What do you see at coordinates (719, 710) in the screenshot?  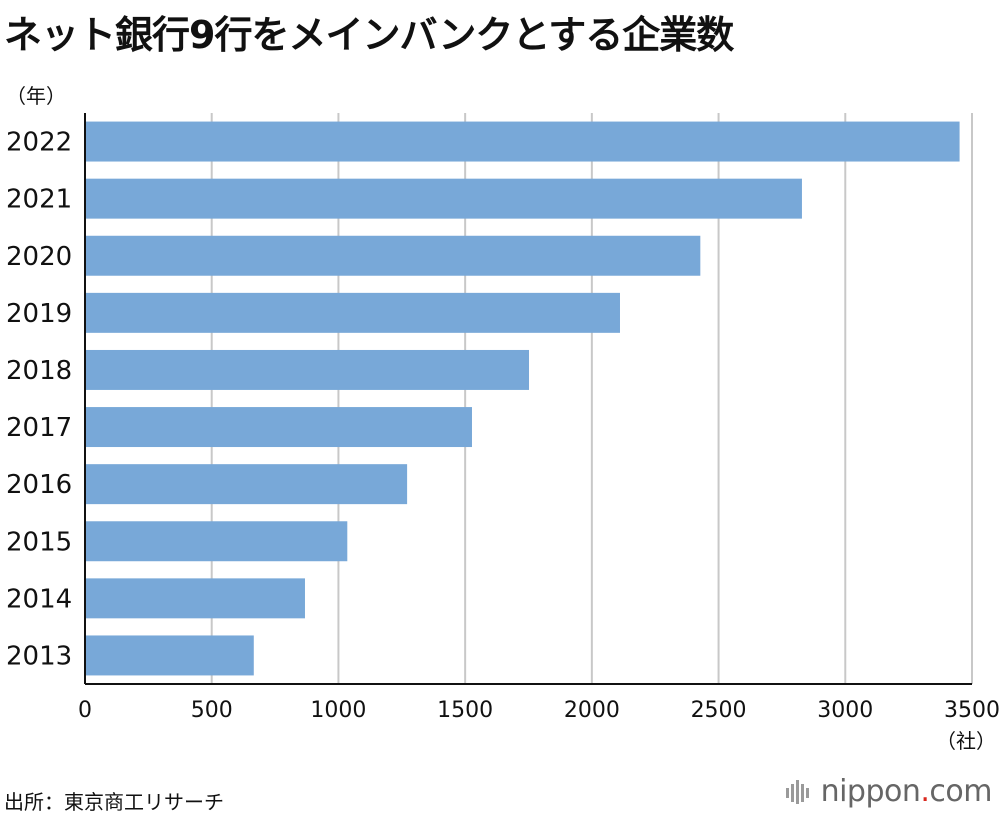 I see `x-tick-label-2500: 2500` at bounding box center [719, 710].